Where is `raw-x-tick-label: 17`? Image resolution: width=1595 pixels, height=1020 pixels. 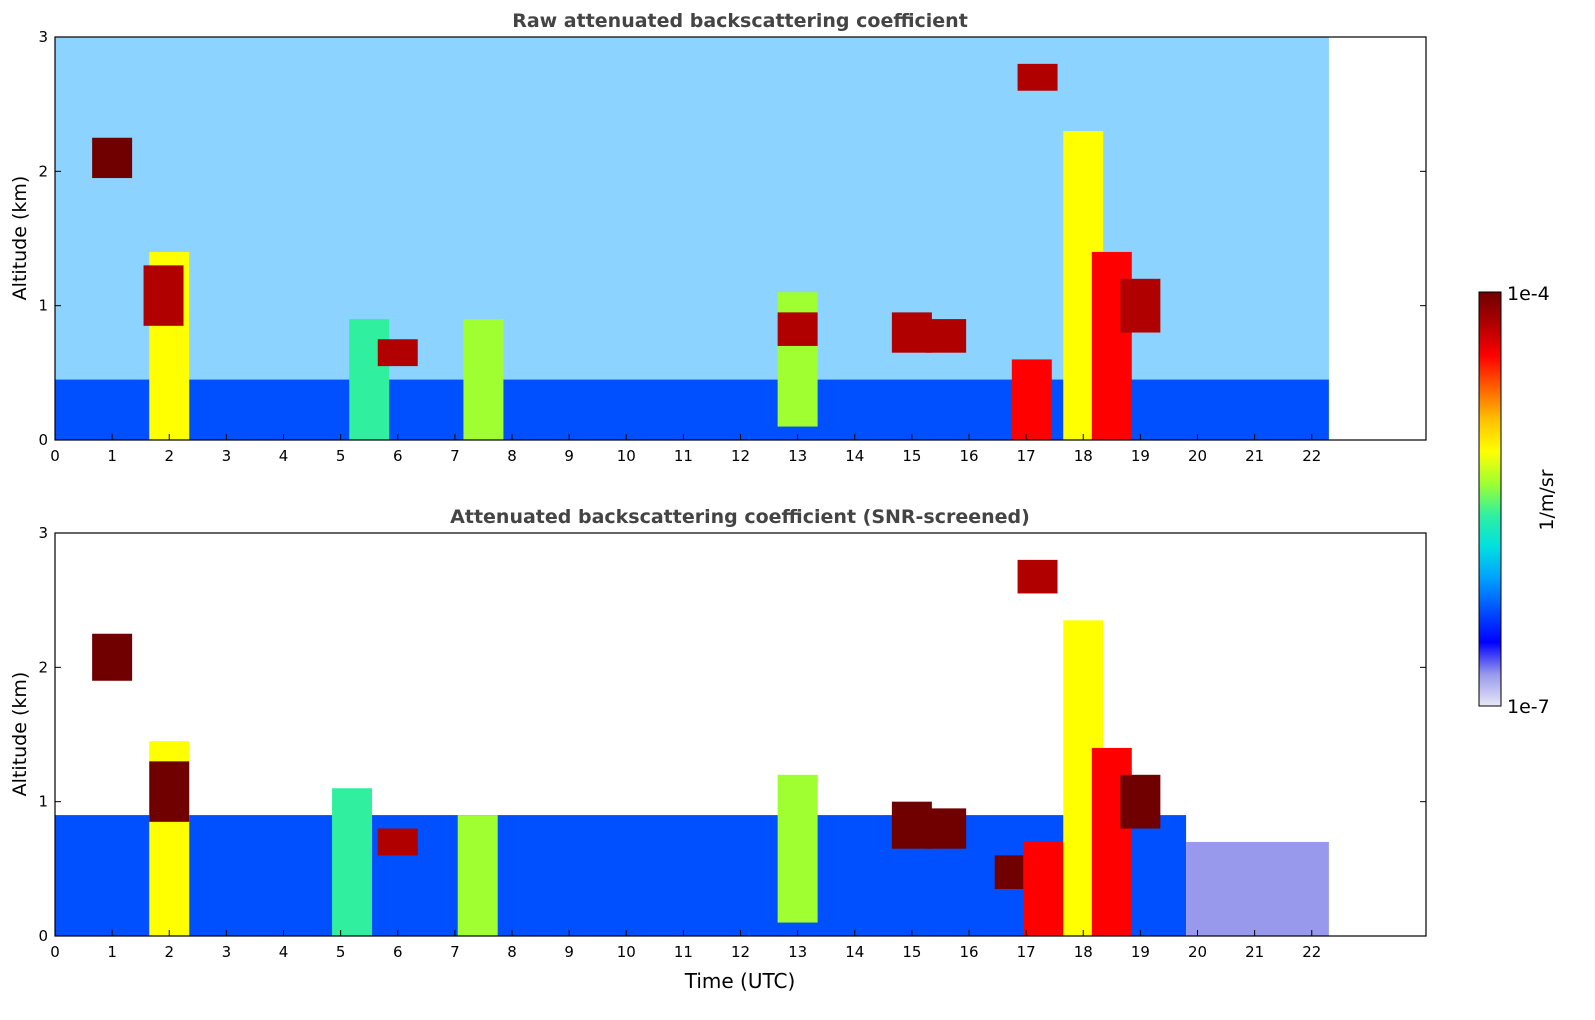 raw-x-tick-label: 17 is located at coordinates (1026, 456).